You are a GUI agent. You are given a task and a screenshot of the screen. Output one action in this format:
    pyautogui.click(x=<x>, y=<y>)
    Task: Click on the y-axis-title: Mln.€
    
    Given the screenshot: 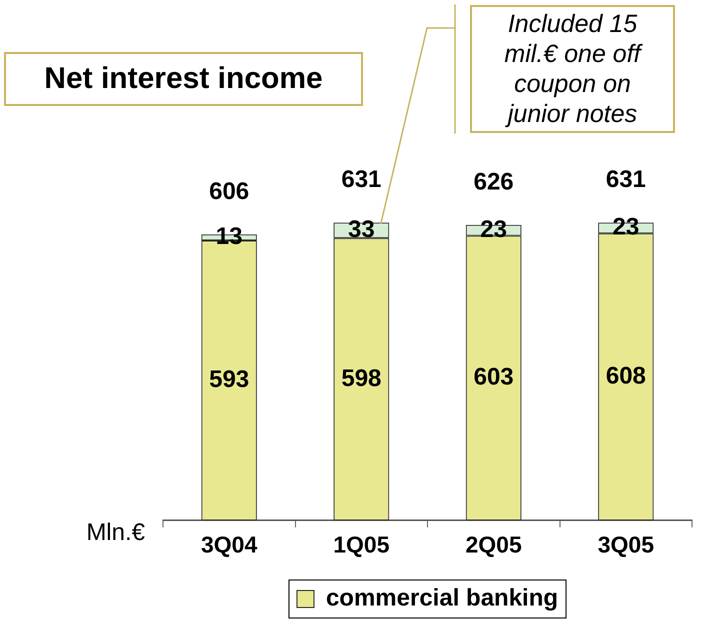 What is the action you would take?
    pyautogui.click(x=116, y=532)
    